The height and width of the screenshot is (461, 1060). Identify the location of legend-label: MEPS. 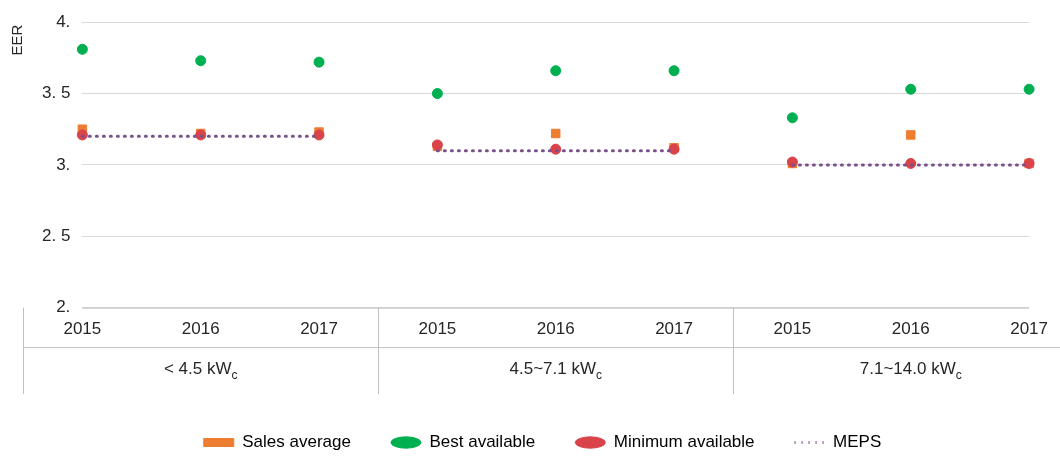
(857, 442).